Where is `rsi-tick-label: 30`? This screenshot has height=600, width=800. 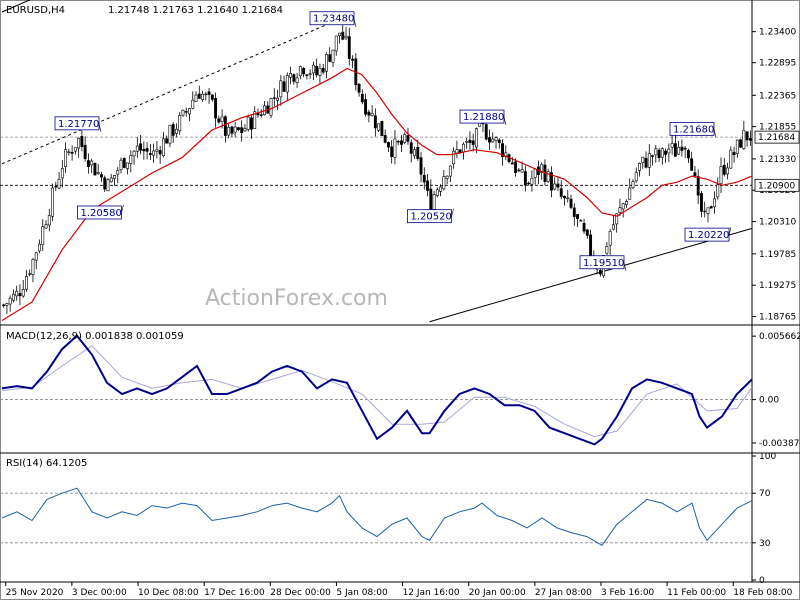
rsi-tick-label: 30 is located at coordinates (765, 544).